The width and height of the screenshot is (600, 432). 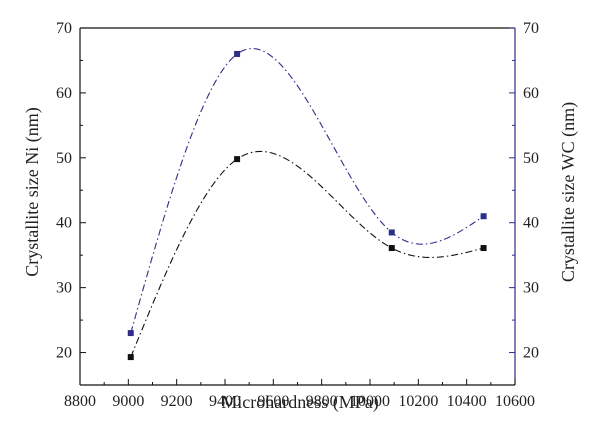 I want to click on x-tick-label: 9400, so click(x=225, y=401).